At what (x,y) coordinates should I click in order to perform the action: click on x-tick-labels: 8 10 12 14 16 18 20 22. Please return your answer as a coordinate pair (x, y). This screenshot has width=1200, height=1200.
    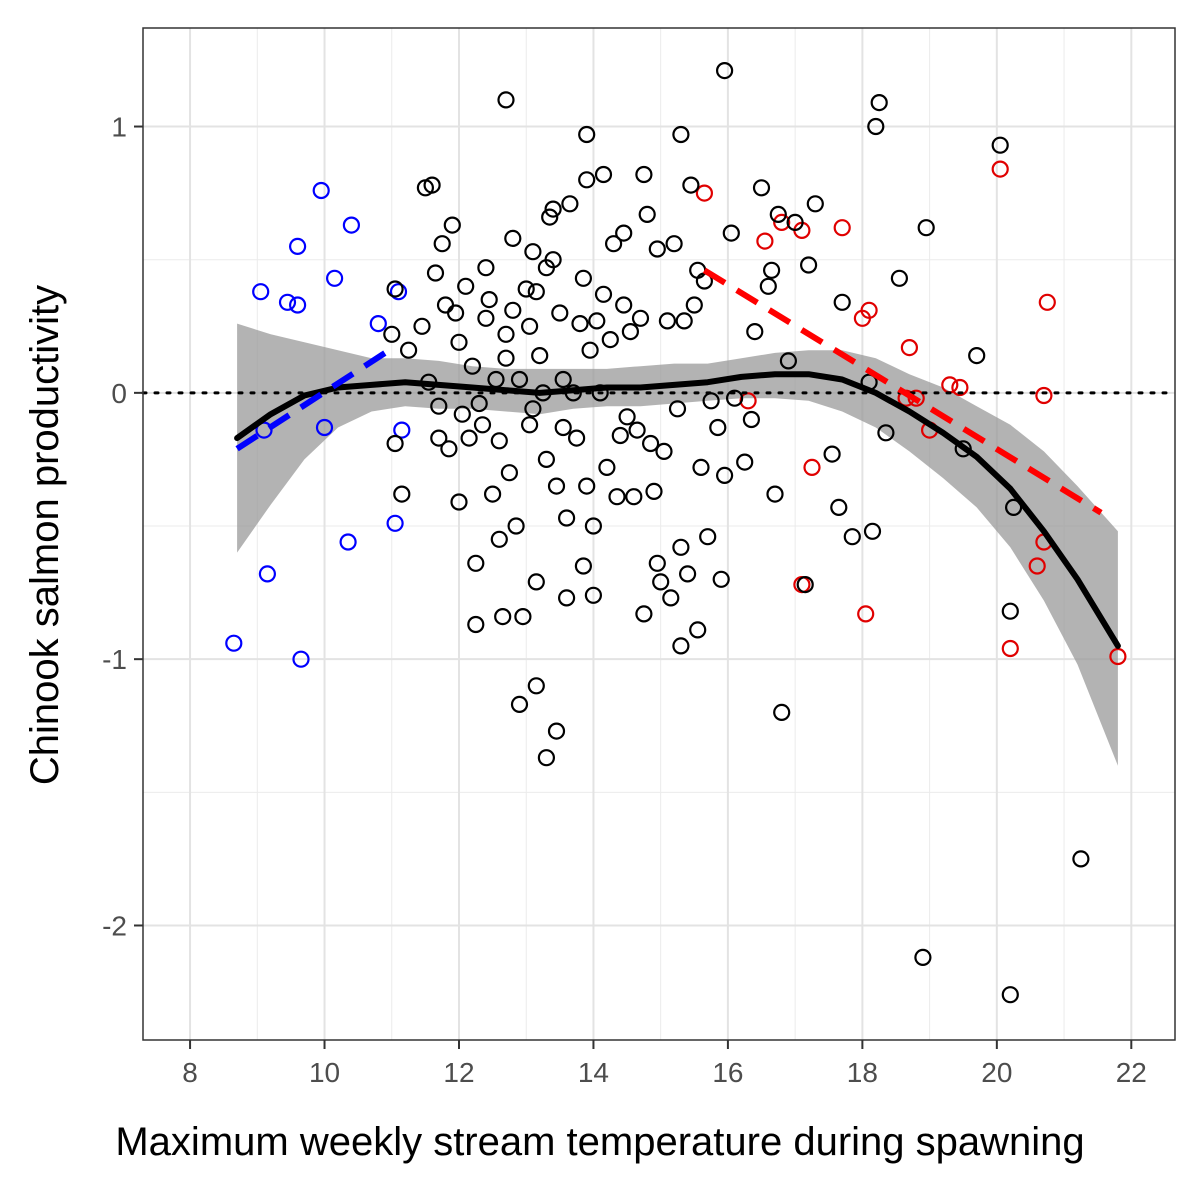
    Looking at the image, I should click on (664, 1072).